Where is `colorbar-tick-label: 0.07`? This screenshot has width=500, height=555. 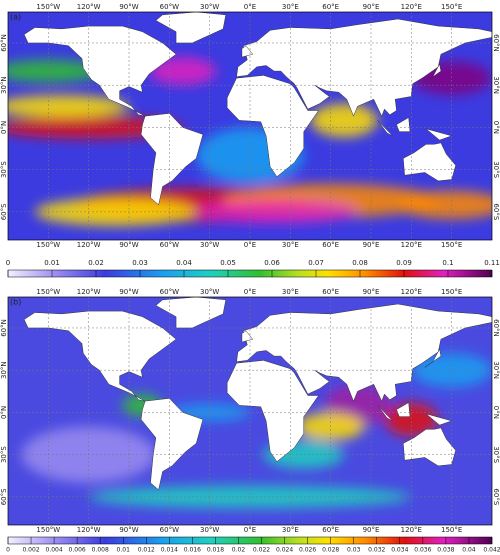
colorbar-tick-label: 0.07 is located at coordinates (316, 263).